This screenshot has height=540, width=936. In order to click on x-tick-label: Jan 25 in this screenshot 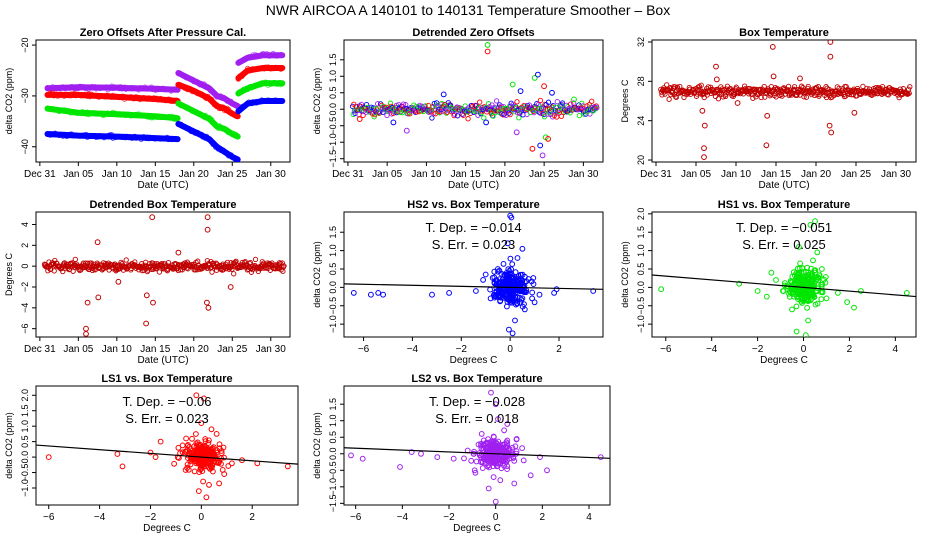, I will do `click(856, 174)`.